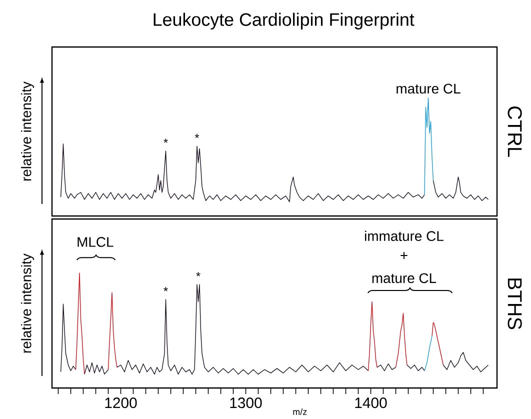  I want to click on text: MLCL, so click(96, 242).